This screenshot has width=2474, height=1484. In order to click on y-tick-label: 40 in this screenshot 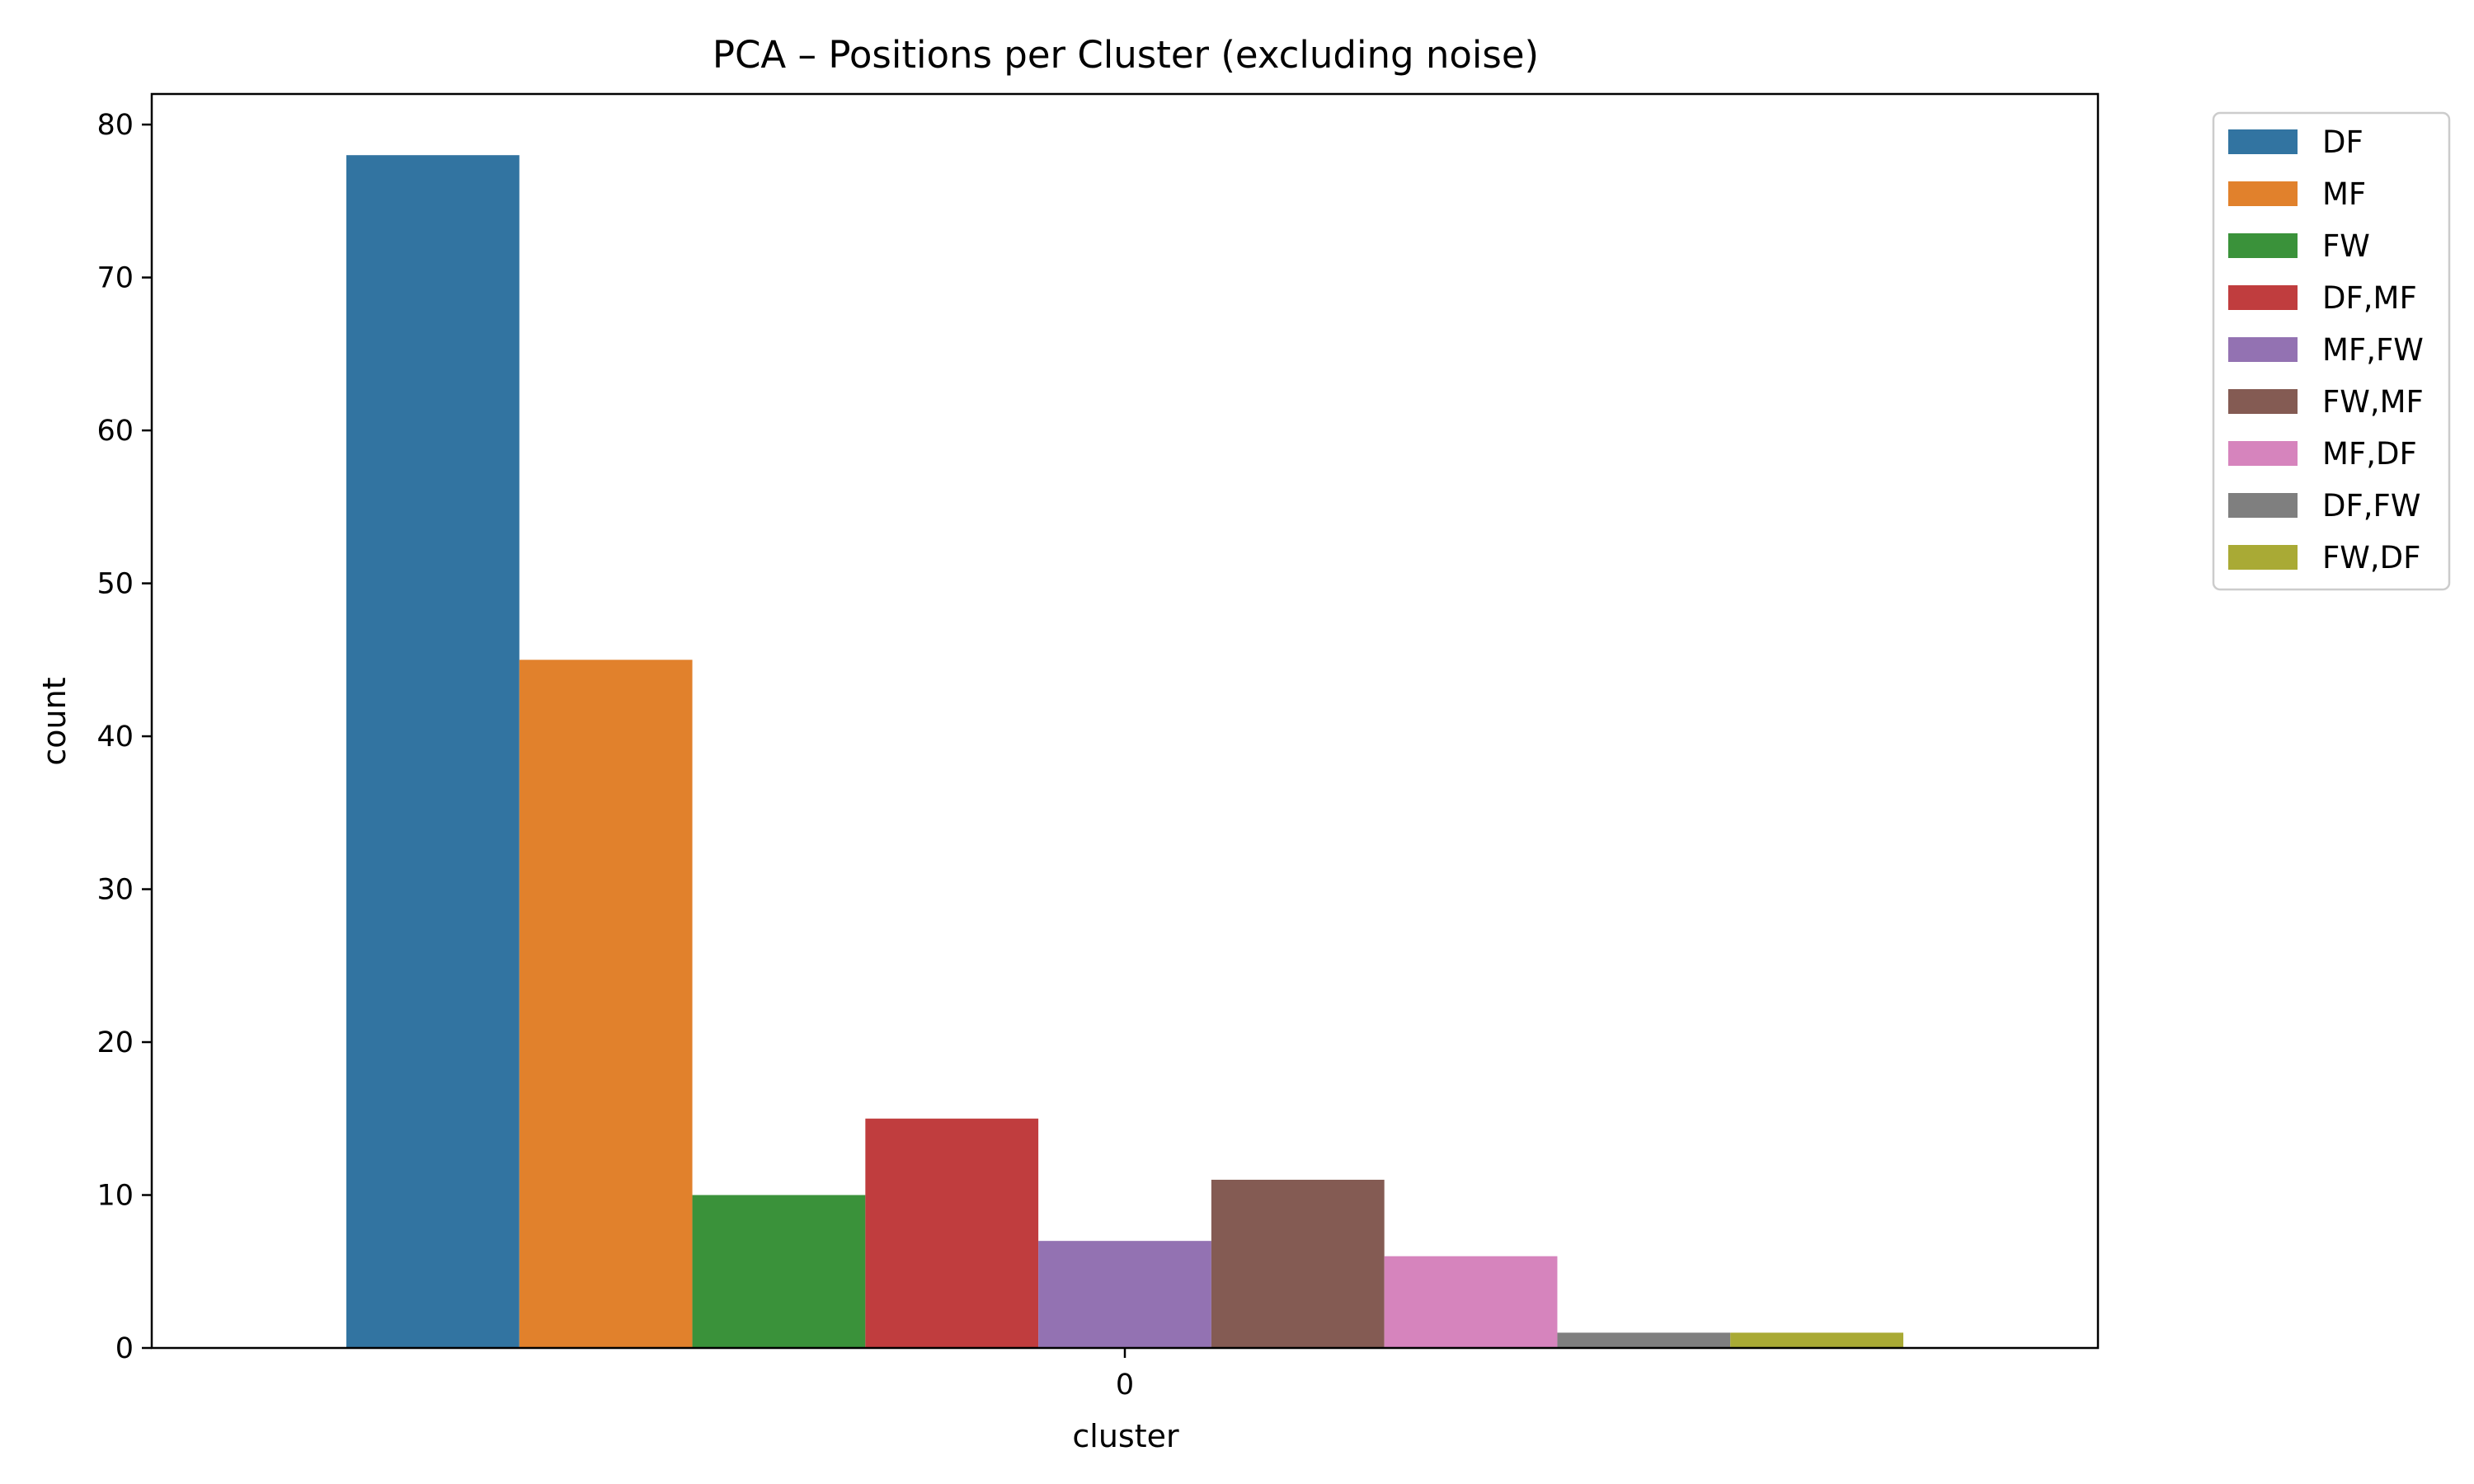, I will do `click(115, 737)`.